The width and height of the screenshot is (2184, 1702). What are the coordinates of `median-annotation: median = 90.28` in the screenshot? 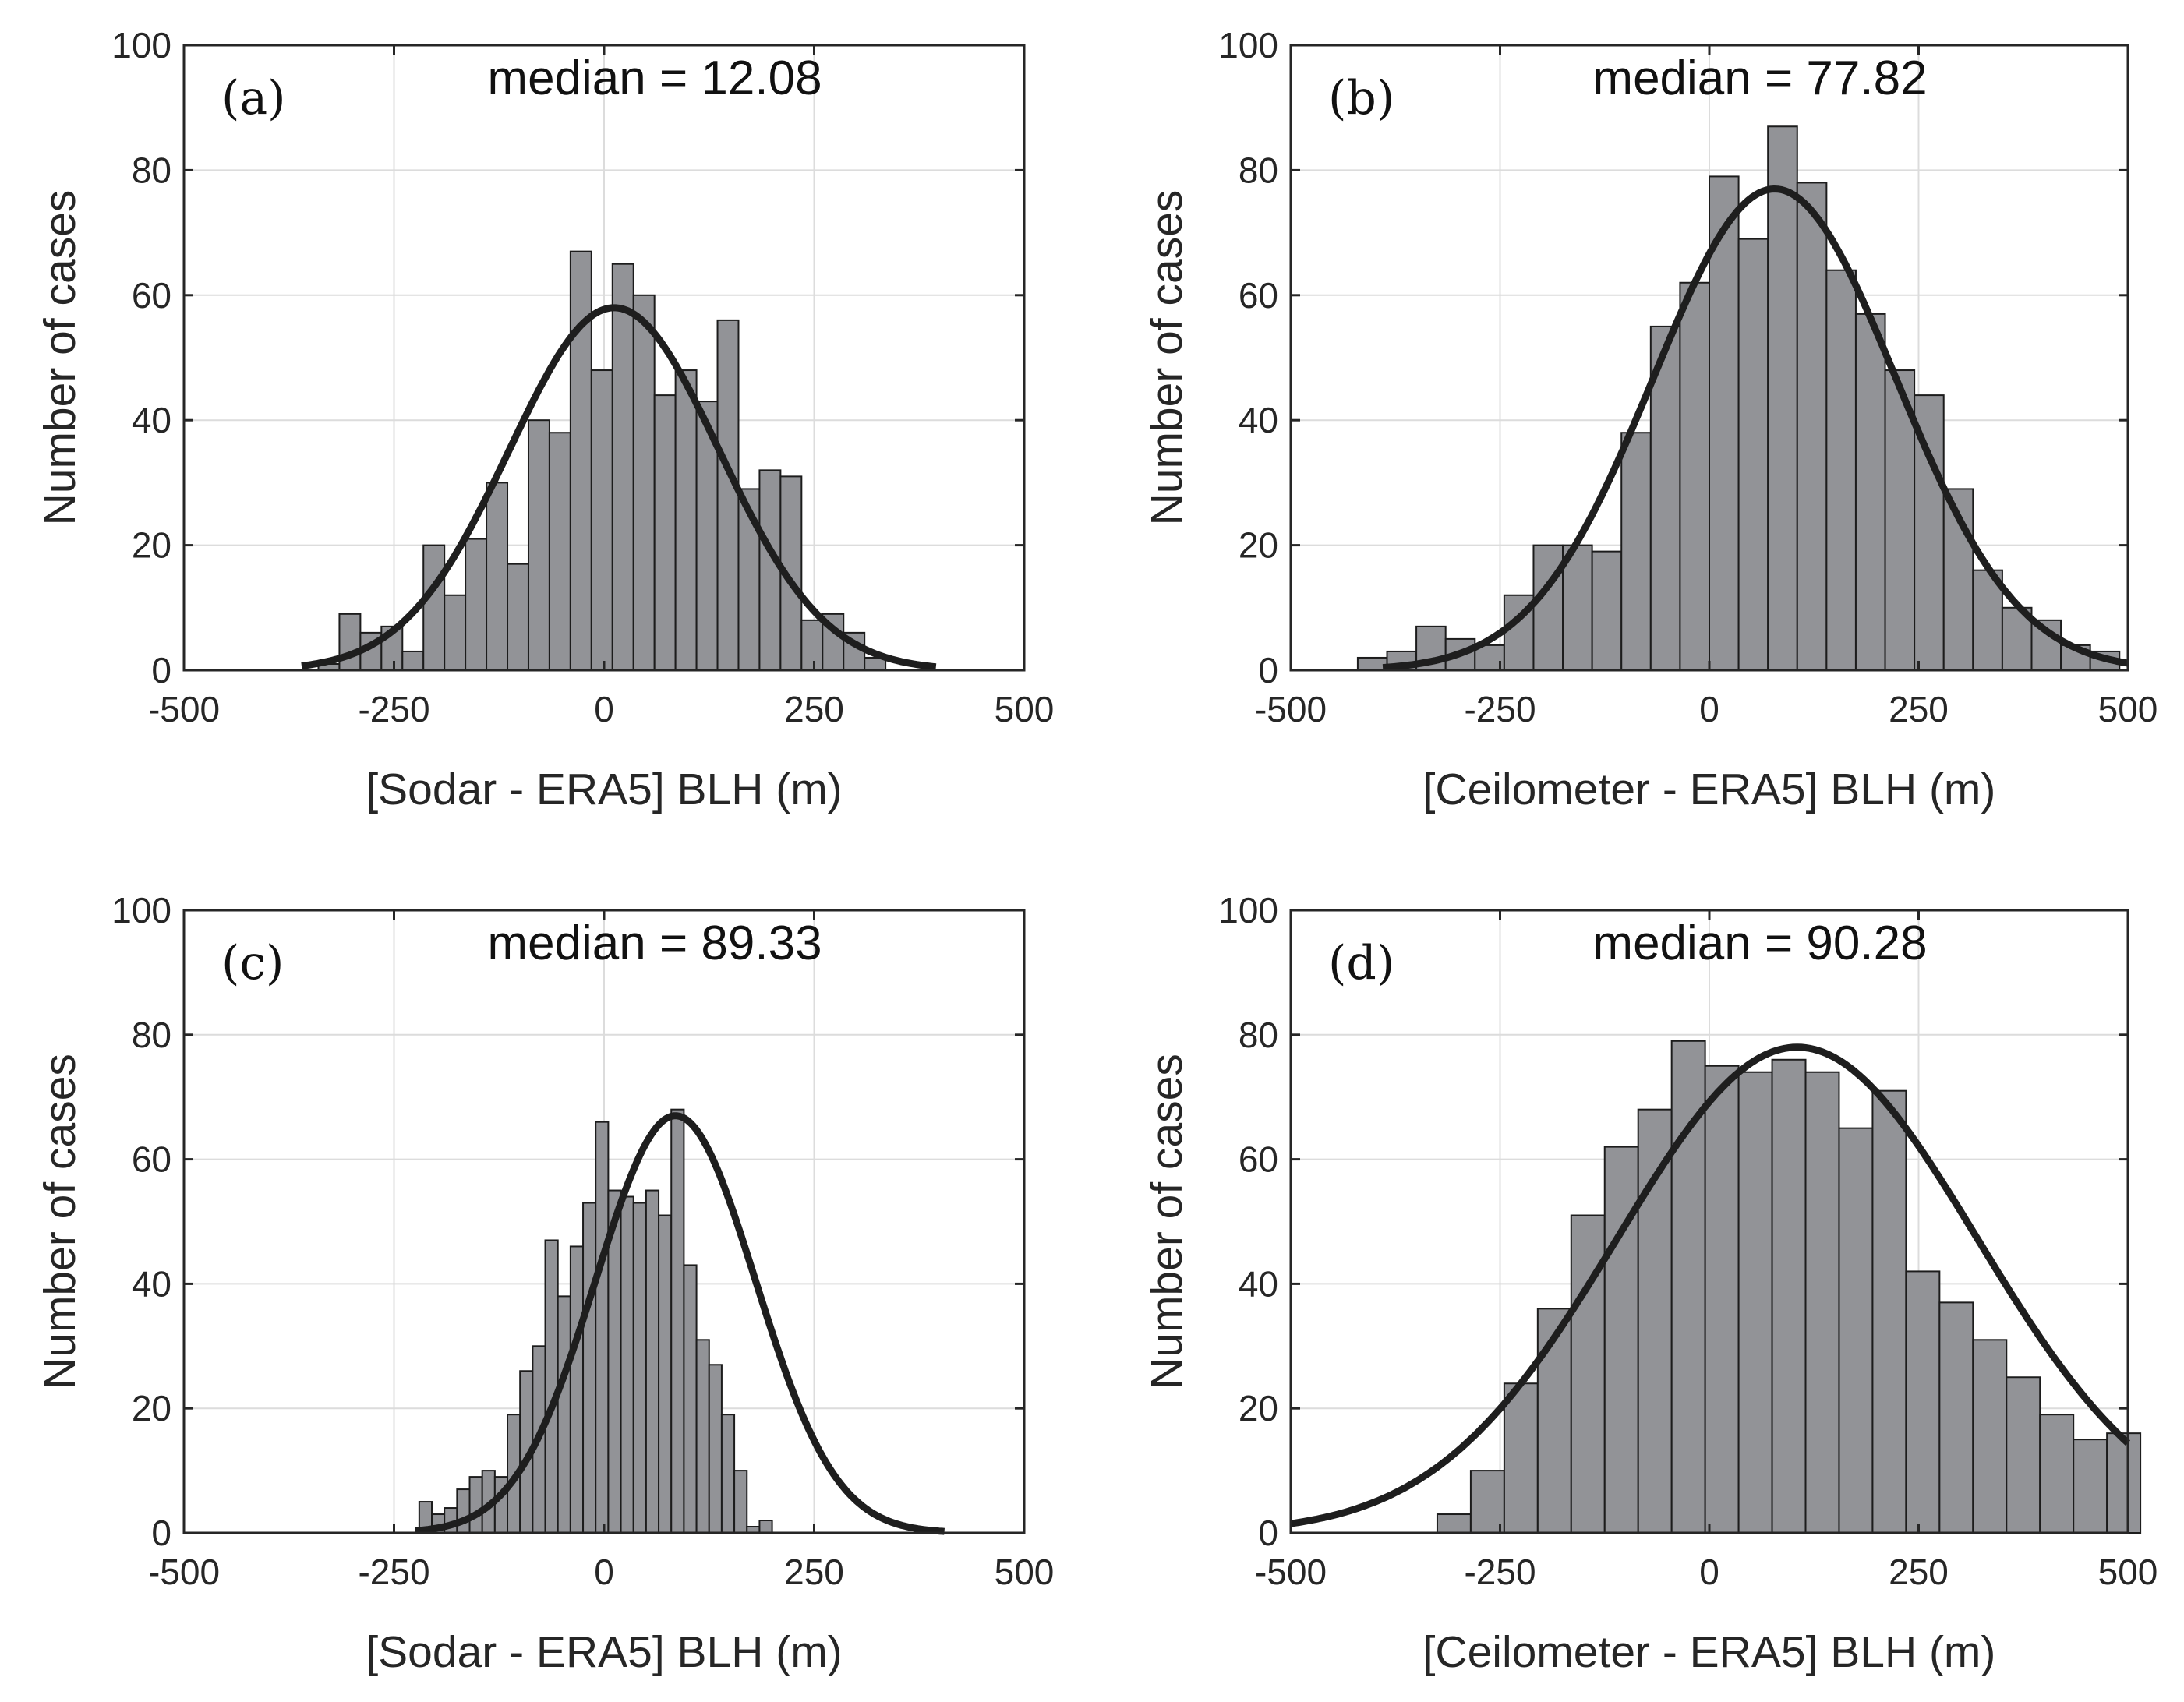 It's located at (1760, 943).